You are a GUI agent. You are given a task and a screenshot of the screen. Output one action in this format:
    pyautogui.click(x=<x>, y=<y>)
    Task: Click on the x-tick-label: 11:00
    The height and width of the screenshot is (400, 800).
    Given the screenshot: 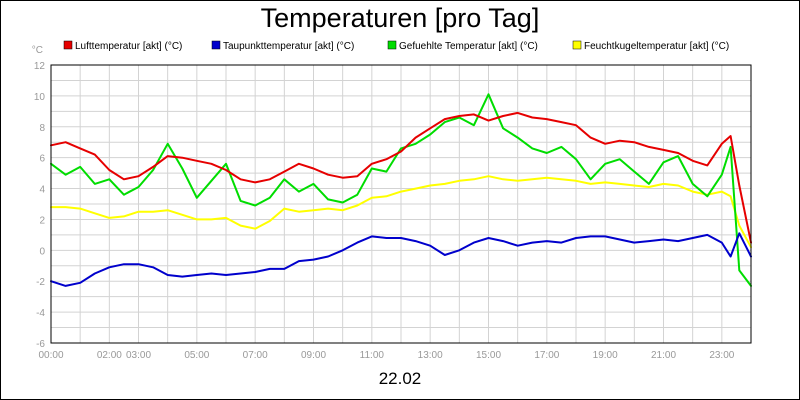 What is the action you would take?
    pyautogui.click(x=372, y=355)
    